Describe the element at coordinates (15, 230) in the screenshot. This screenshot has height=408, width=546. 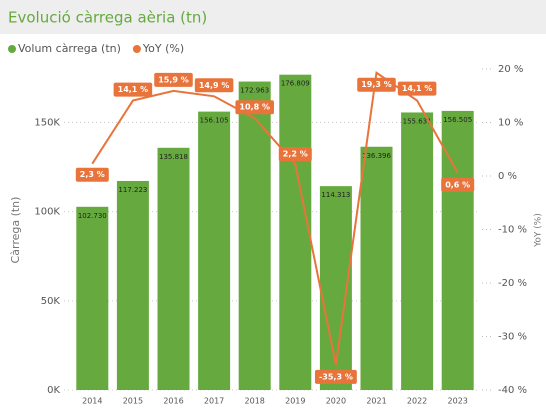
I see `y-axis-label: Càrrega (tn)` at that location.